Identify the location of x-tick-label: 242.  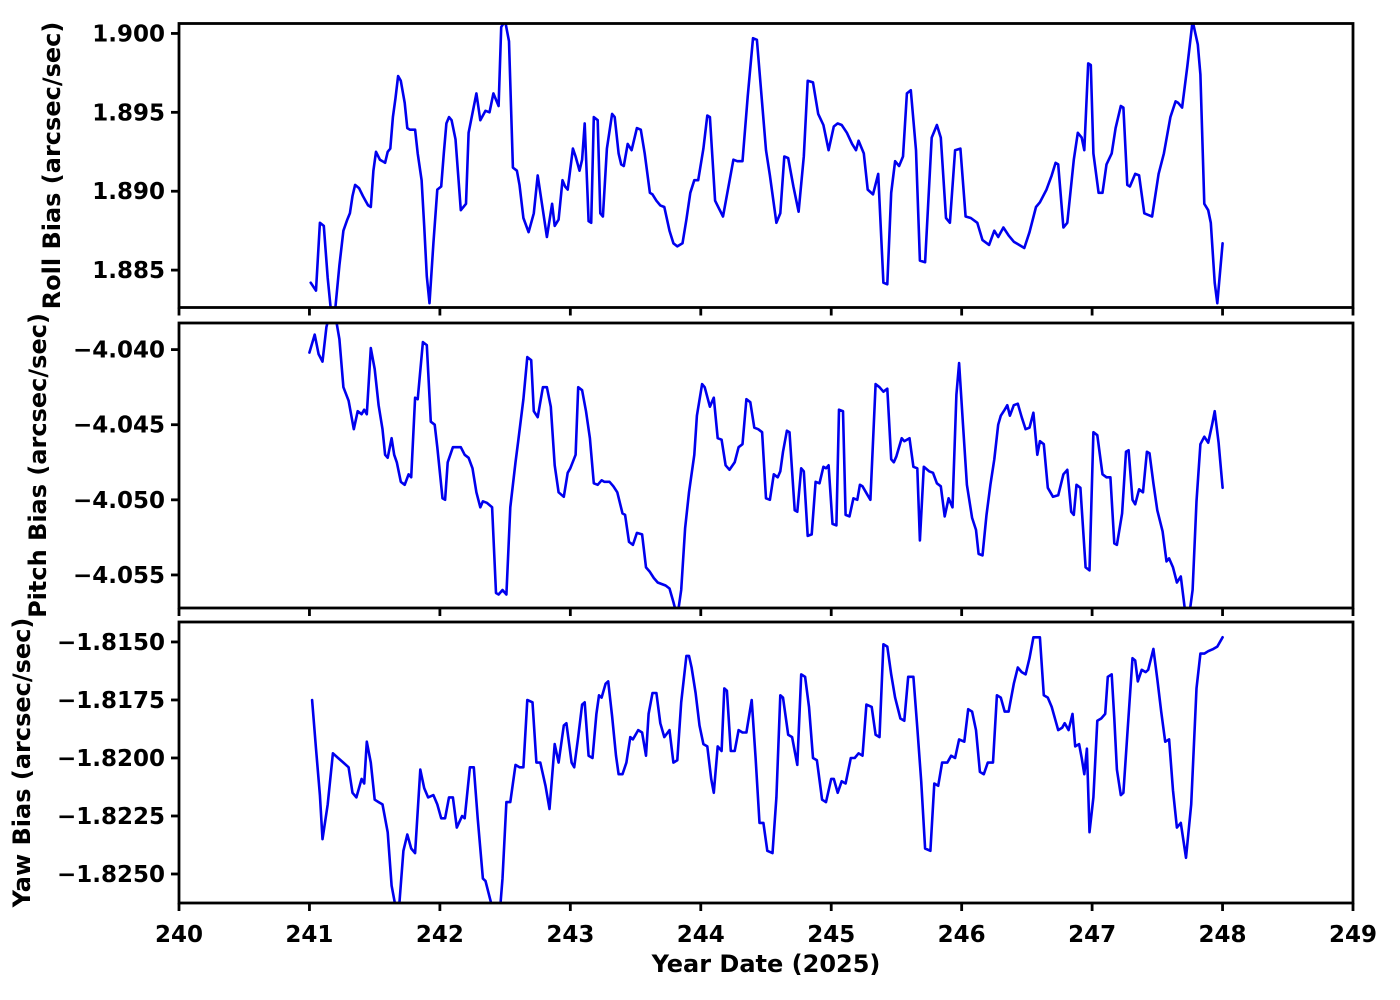
(440, 935).